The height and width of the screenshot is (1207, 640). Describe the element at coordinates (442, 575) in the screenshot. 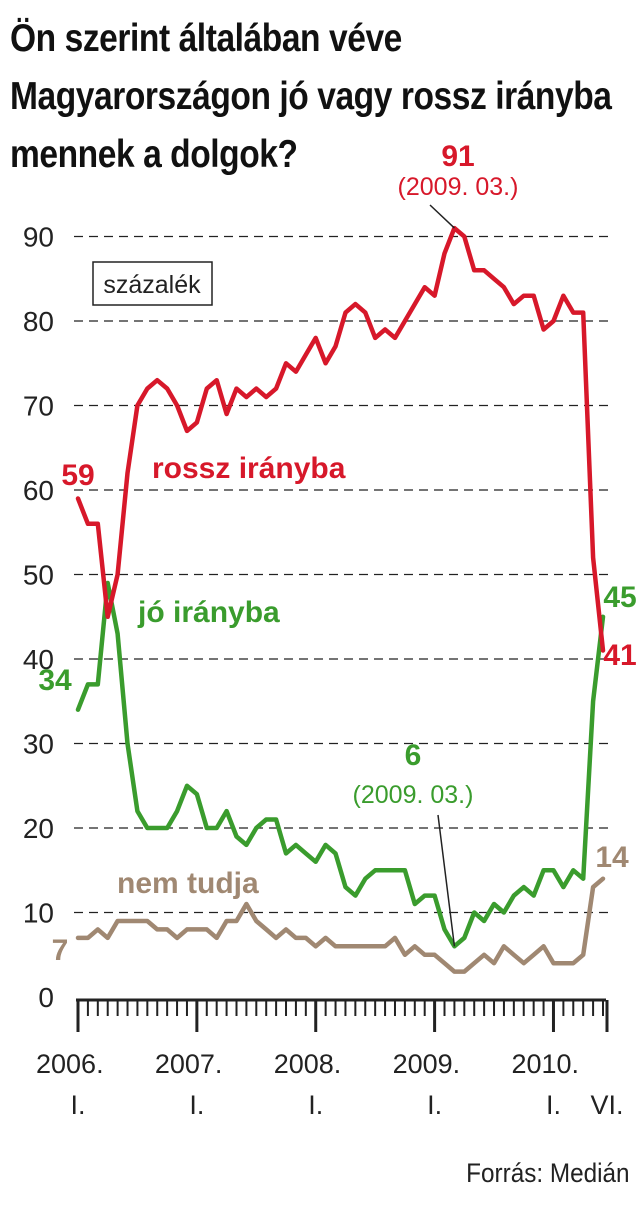

I see `annotation-leaders` at that location.